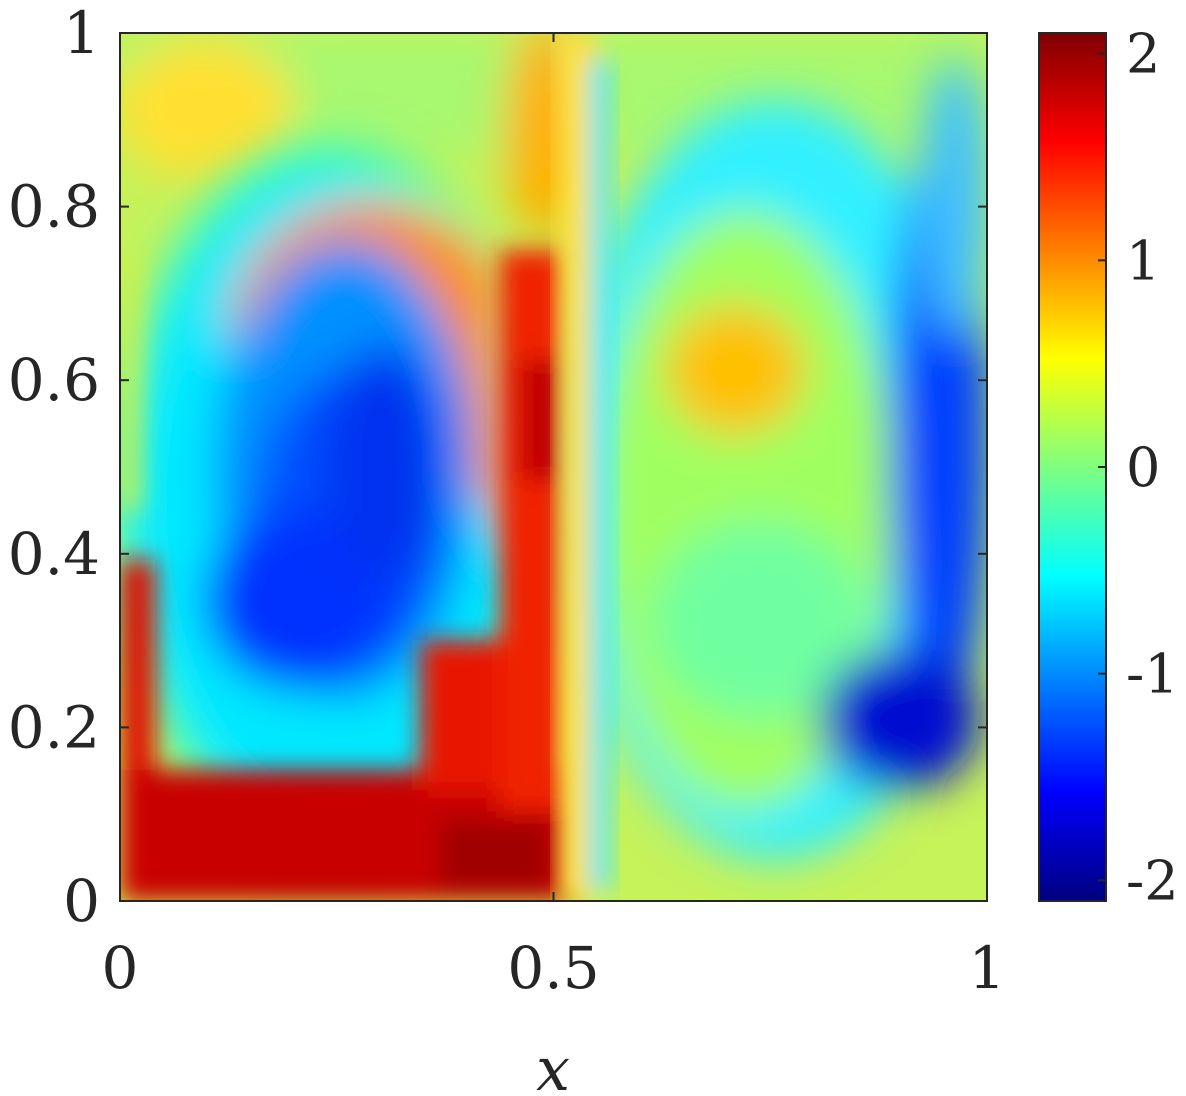 The height and width of the screenshot is (1096, 1186). What do you see at coordinates (54, 554) in the screenshot?
I see `y-tick-label: 0.4` at bounding box center [54, 554].